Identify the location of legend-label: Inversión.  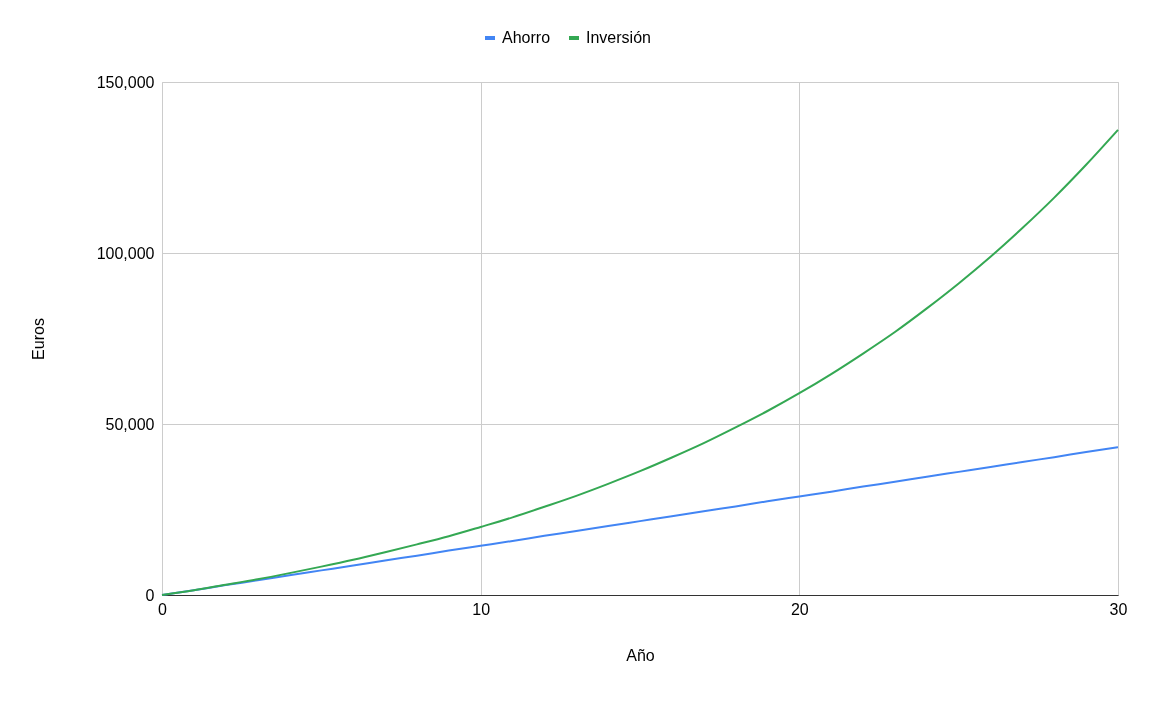
(618, 37).